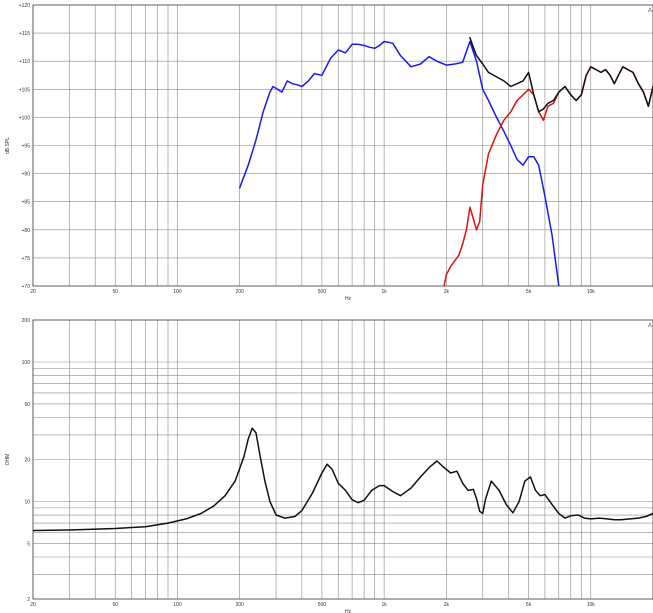  I want to click on y-tick-label: +85, so click(26, 203).